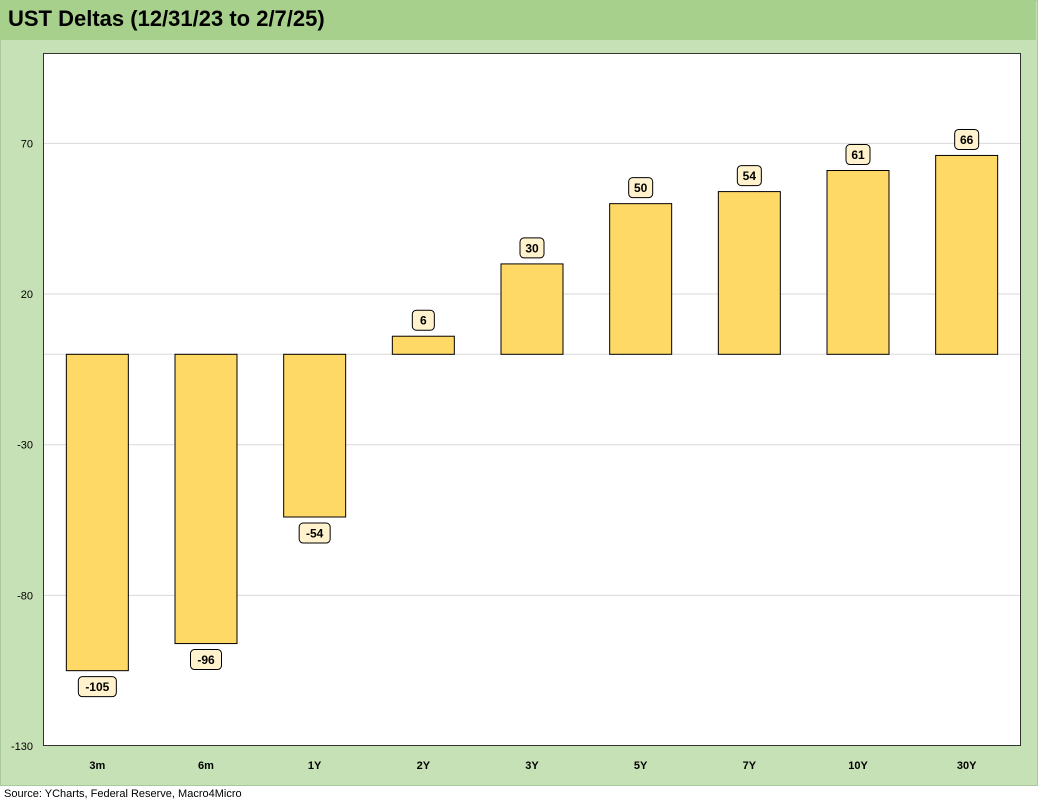  I want to click on chart-title: UST Deltas (12/31/23 to 2/7/25), so click(166, 18).